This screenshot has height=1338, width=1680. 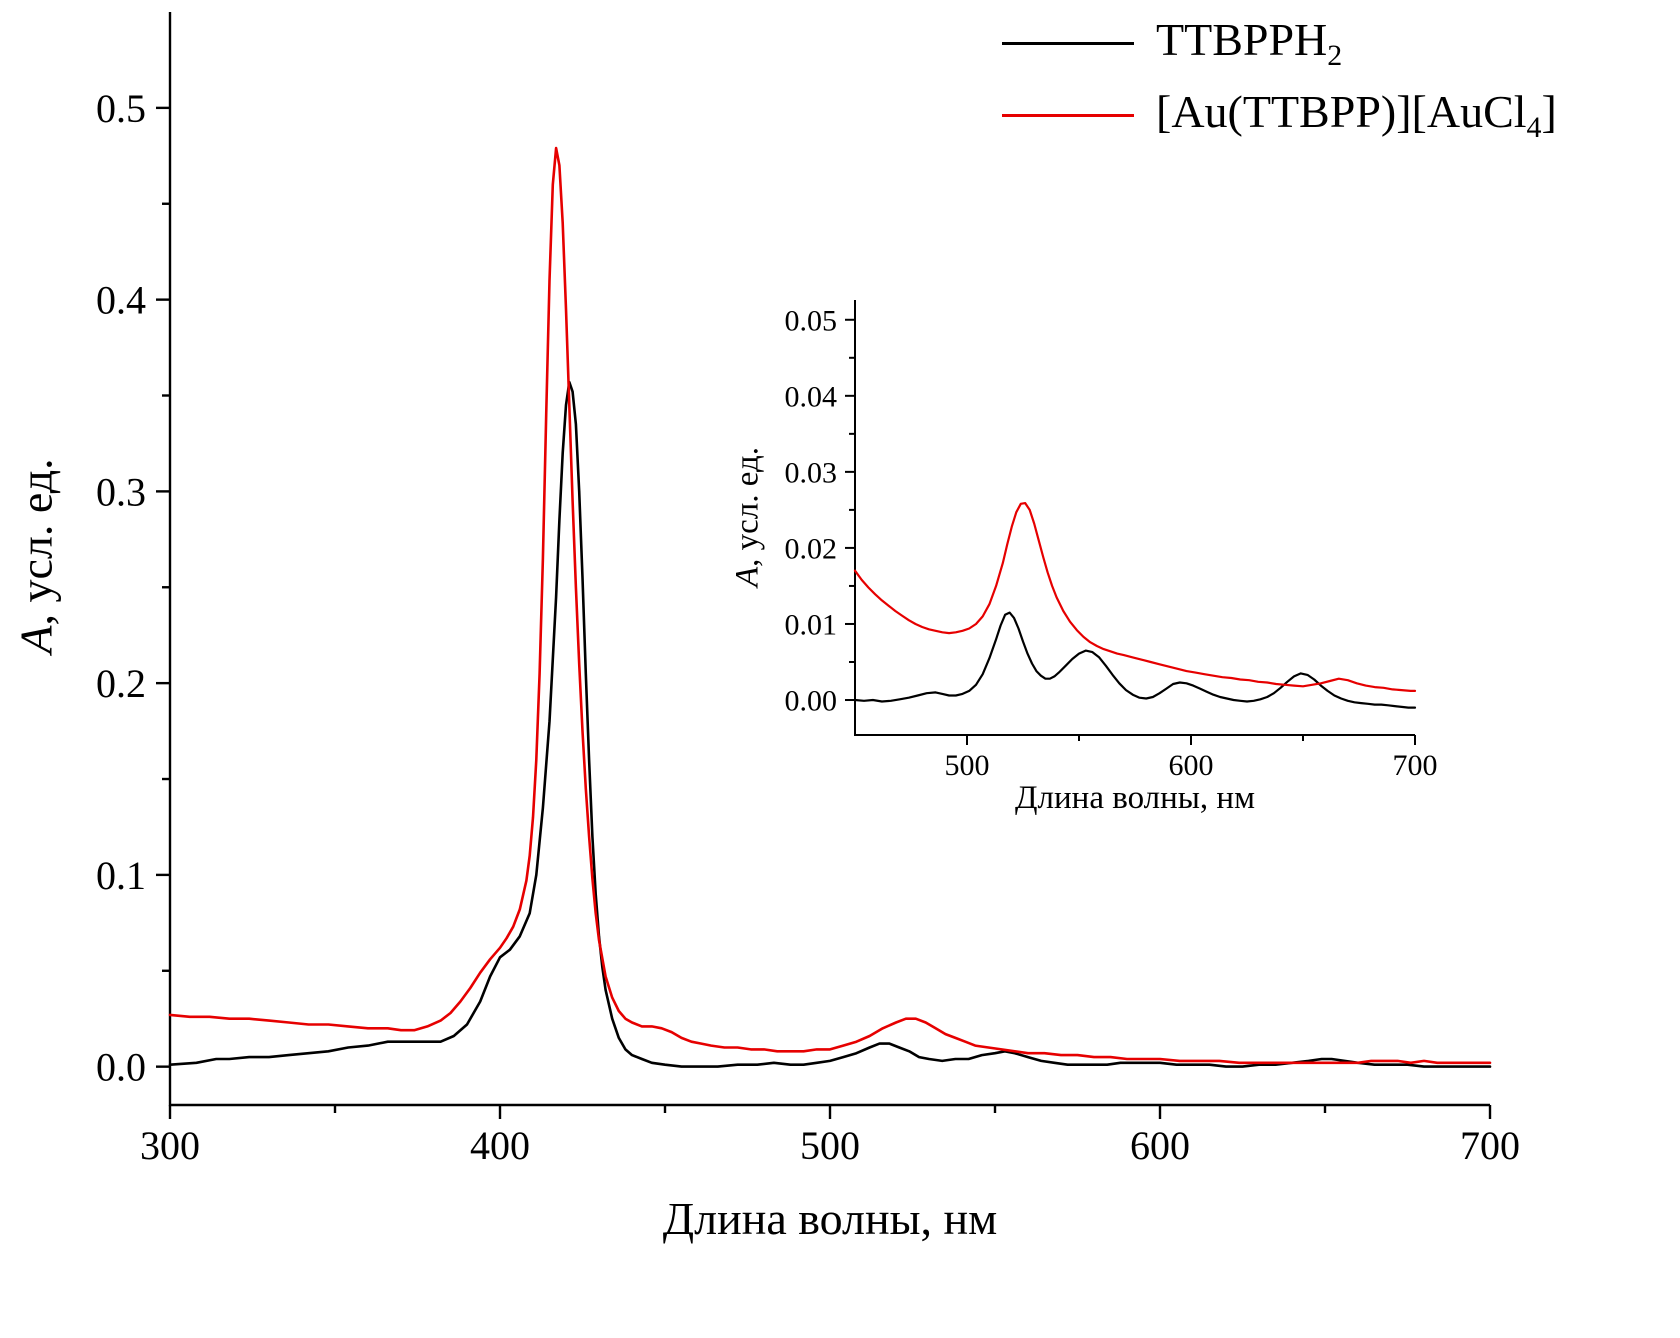 I want to click on legend-item-au-ttbpp-aucl4: [Au(TTBPP)][AuCl4], so click(x=1279, y=115).